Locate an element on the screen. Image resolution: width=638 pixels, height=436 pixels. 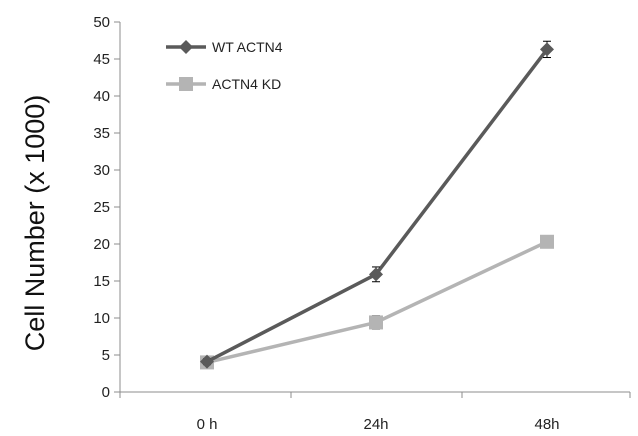
y-axis: 0 5 10 15 20 25 30 35 40 45 50 is located at coordinates (107, 207).